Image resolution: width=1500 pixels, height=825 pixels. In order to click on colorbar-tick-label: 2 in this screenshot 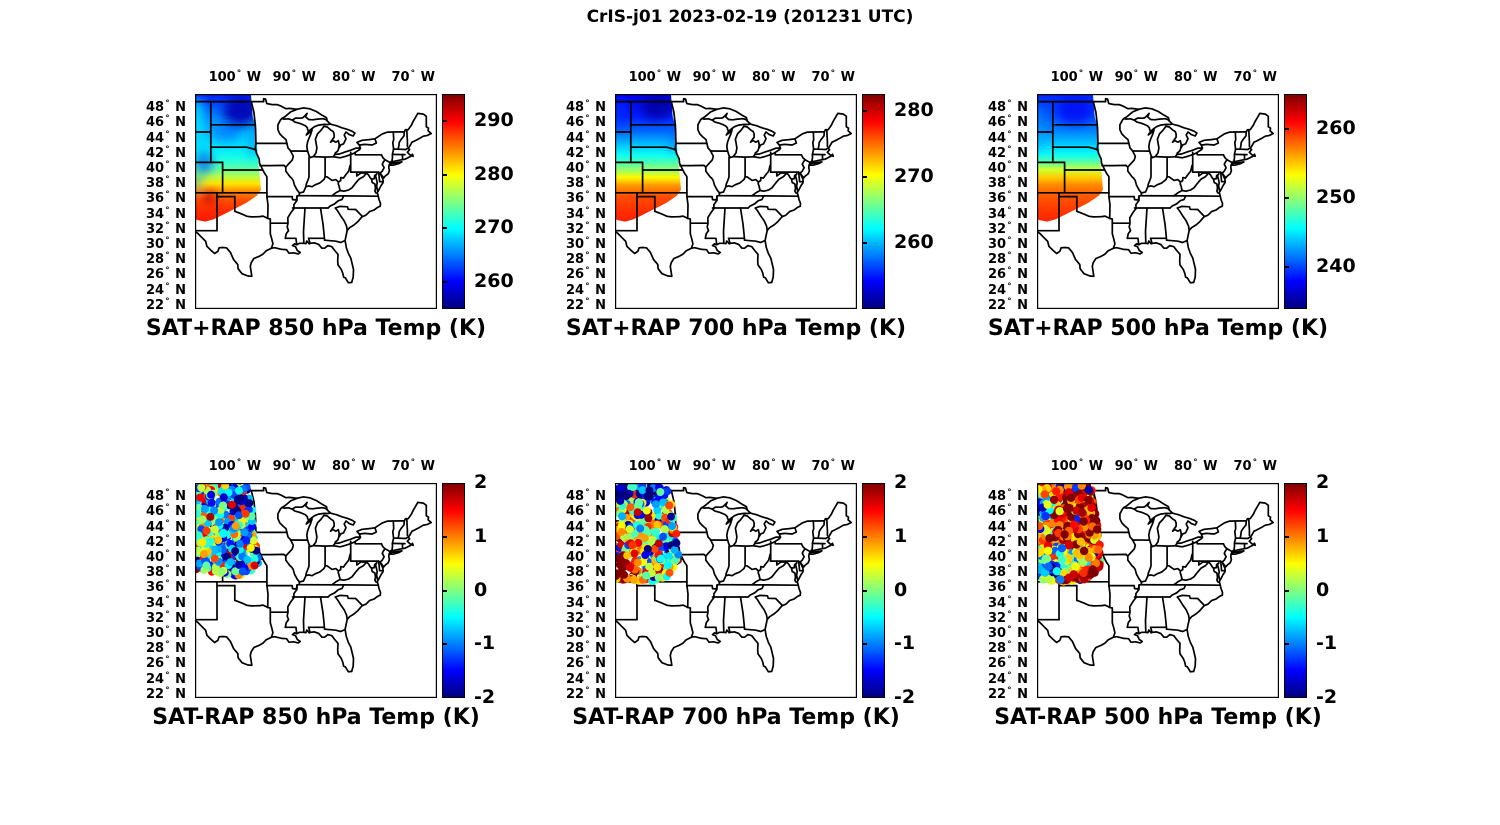, I will do `click(1323, 482)`.